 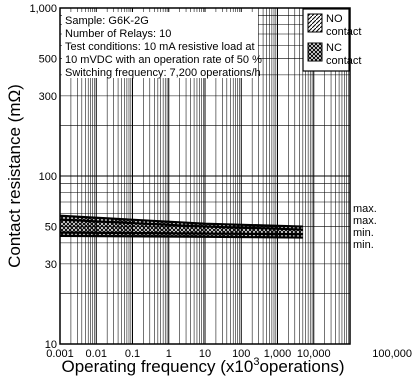 I want to click on end-labels: max. max. min. min., so click(x=364, y=225).